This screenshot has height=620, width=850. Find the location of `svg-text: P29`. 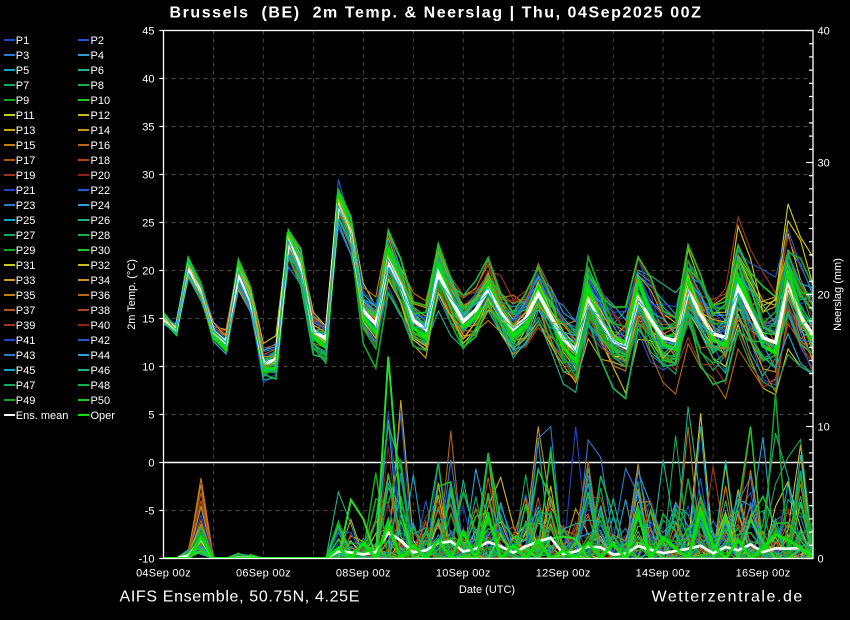

svg-text: P29 is located at coordinates (26, 251).